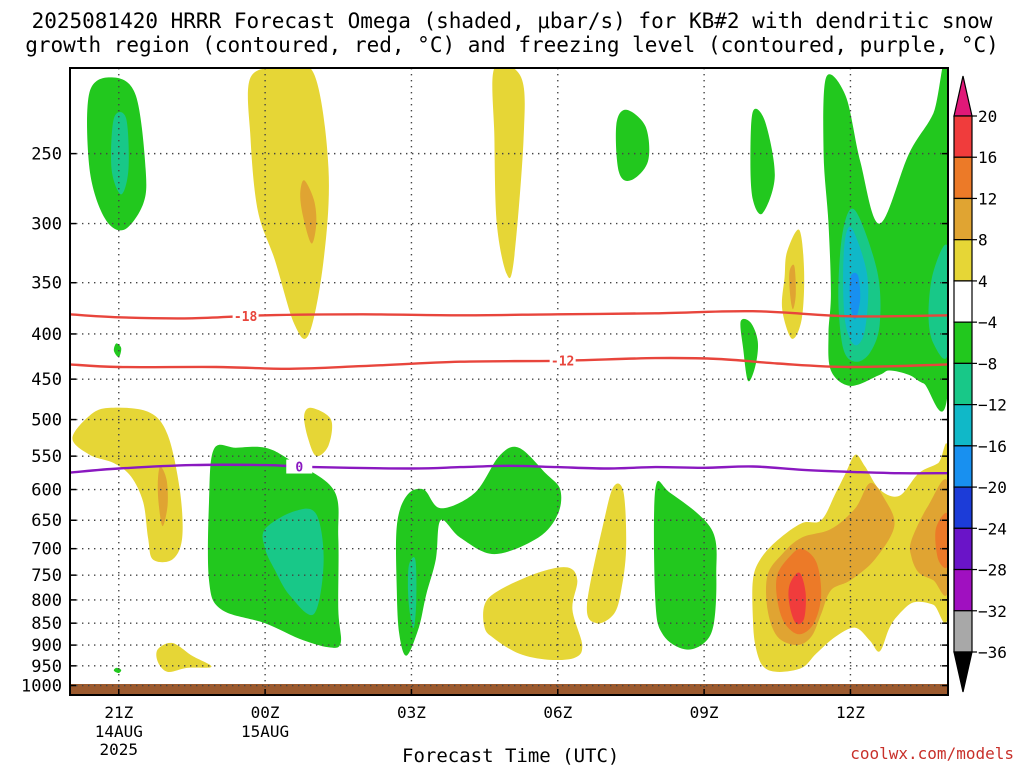 The height and width of the screenshot is (768, 1024). I want to click on colorbar-label-3: 8, so click(983, 240).